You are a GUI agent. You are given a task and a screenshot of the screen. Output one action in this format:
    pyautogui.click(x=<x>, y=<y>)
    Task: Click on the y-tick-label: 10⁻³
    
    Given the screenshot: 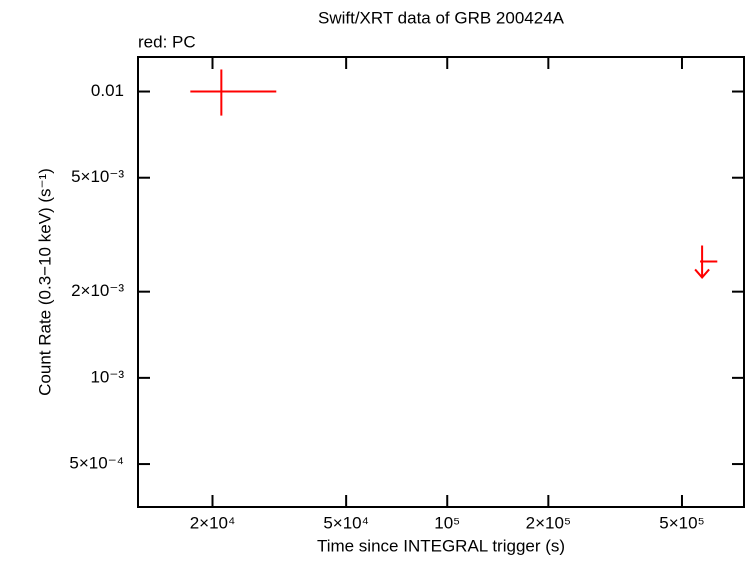 What is the action you would take?
    pyautogui.click(x=107, y=376)
    